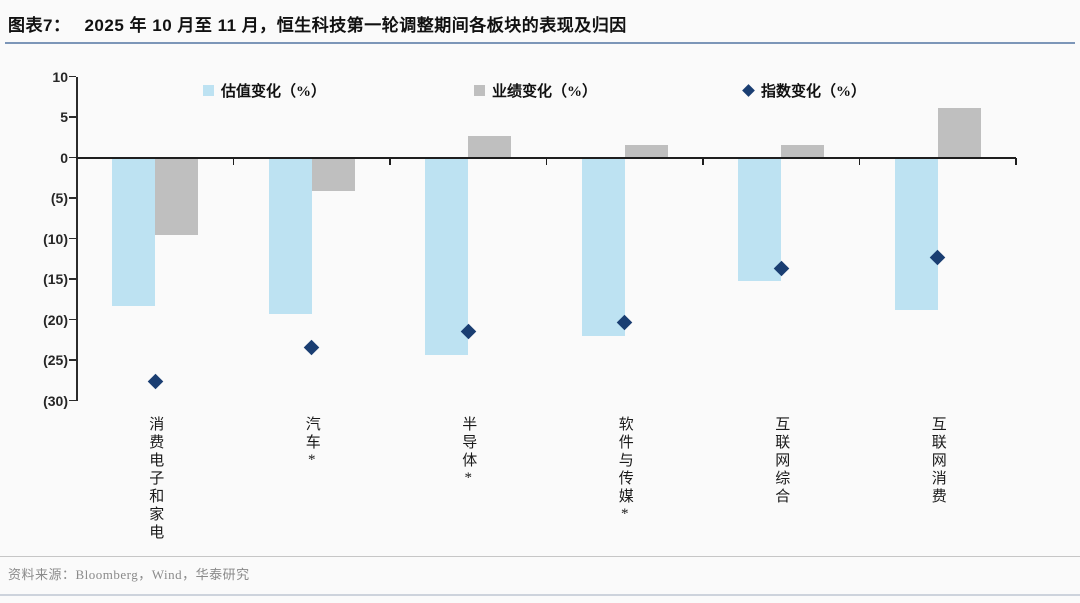 The height and width of the screenshot is (603, 1080). What do you see at coordinates (540, 43) in the screenshot?
I see `title-underline` at bounding box center [540, 43].